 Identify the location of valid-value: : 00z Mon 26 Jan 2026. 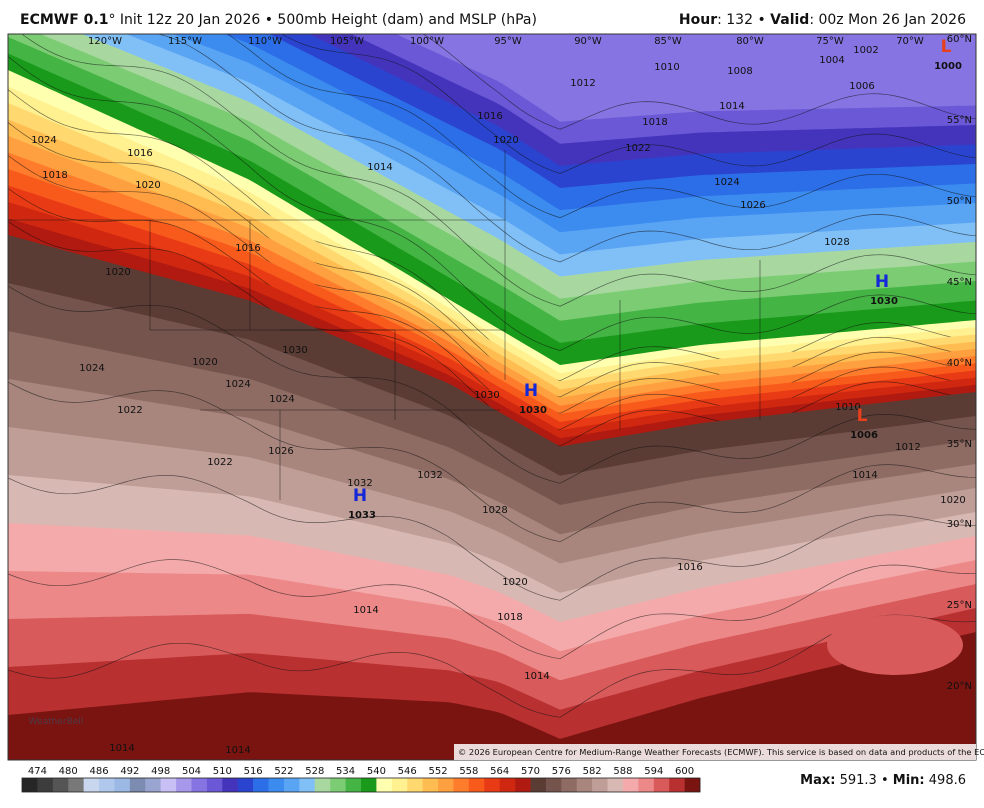
(887, 20).